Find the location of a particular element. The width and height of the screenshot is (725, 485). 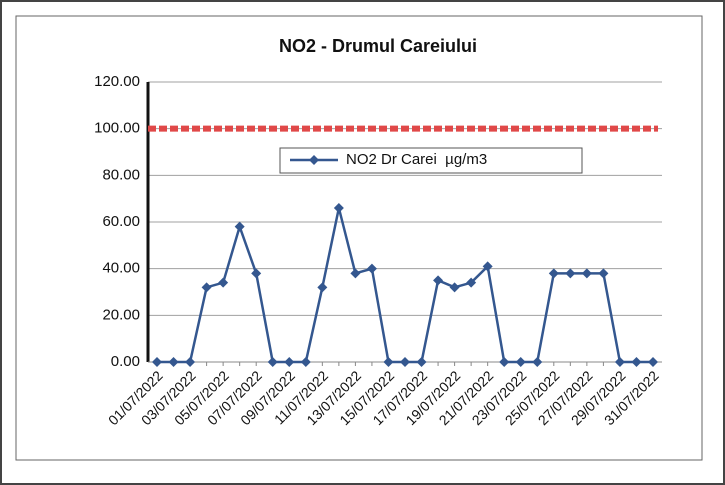

y-tick-label: 120.00 is located at coordinates (117, 81).